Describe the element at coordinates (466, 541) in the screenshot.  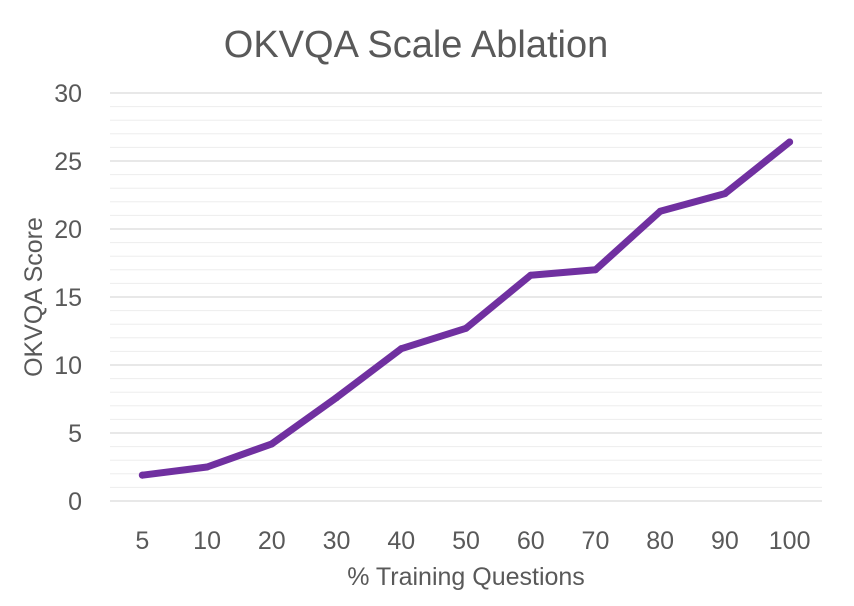
I see `x-tick-label: 50` at that location.